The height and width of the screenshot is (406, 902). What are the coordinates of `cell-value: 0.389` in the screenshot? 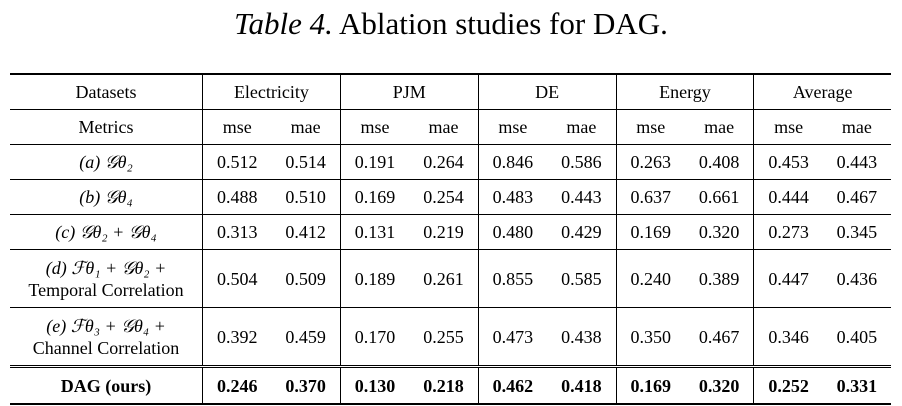 It's located at (719, 278).